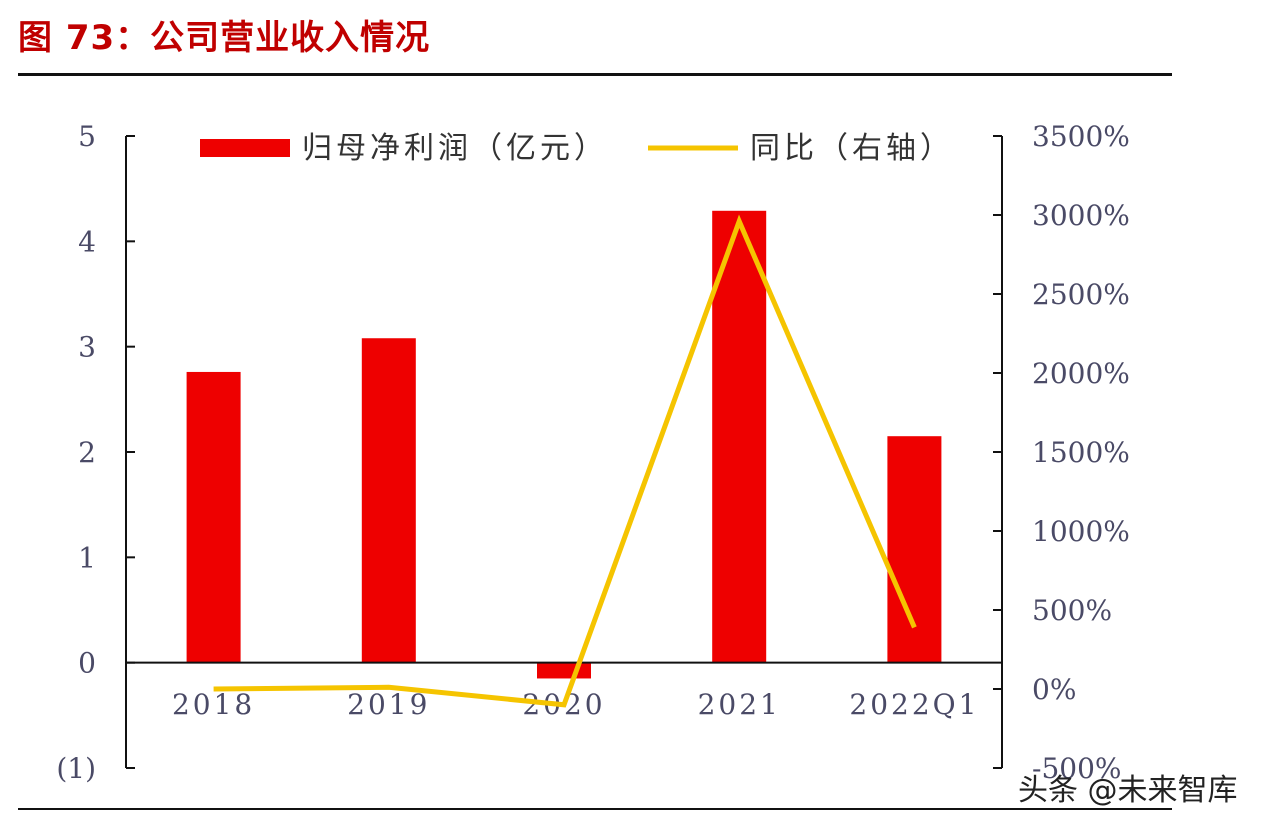 Image resolution: width=1282 pixels, height=824 pixels. I want to click on right-axis-tick-label: 2500%, so click(1081, 294).